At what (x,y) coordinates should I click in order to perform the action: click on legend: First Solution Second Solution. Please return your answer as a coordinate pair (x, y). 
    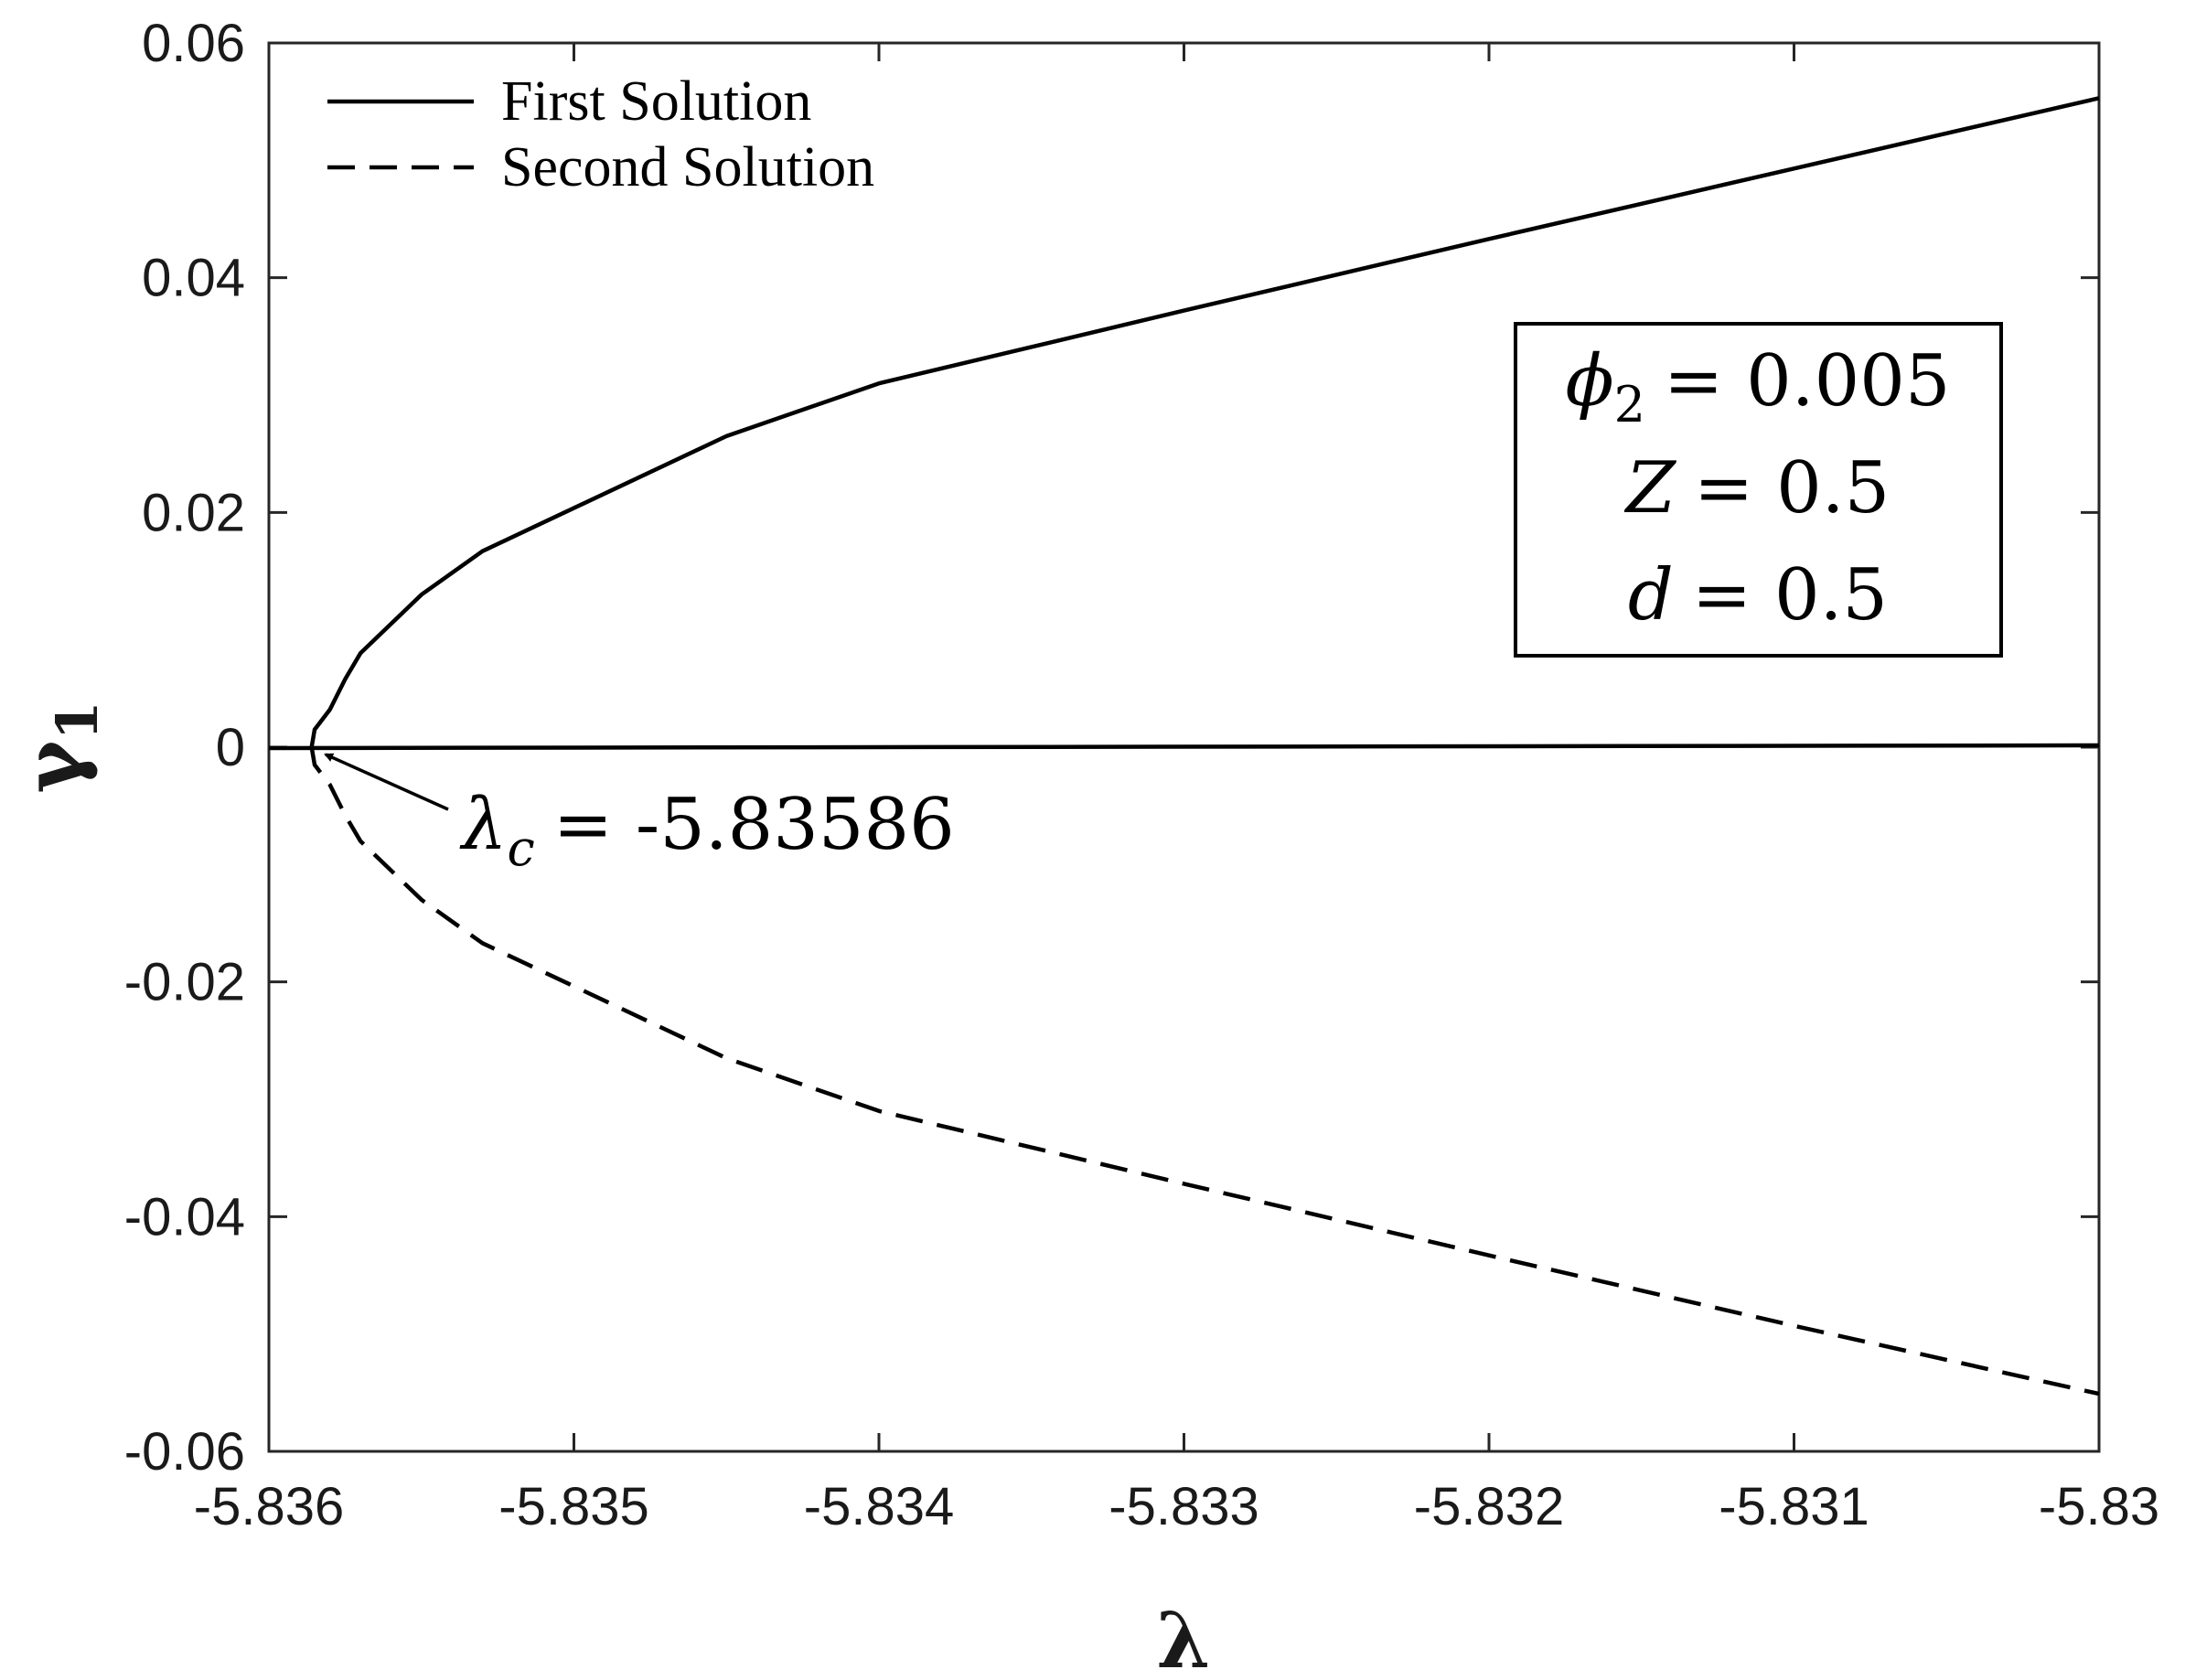
    Looking at the image, I should click on (600, 134).